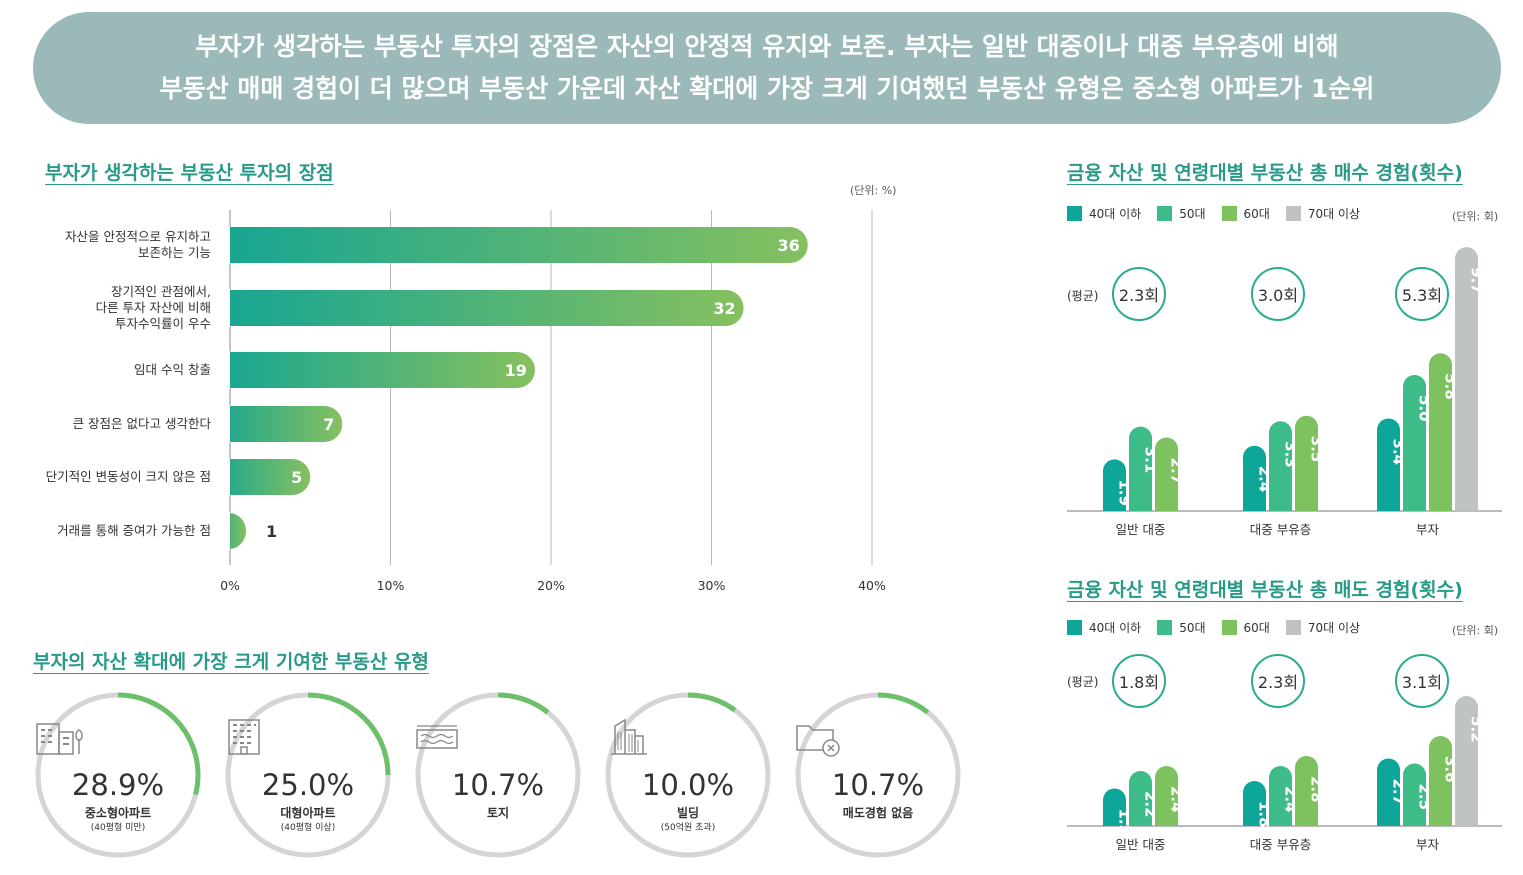 The image size is (1523, 875). I want to click on sell-avg-circle: 1.8회, so click(1139, 681).